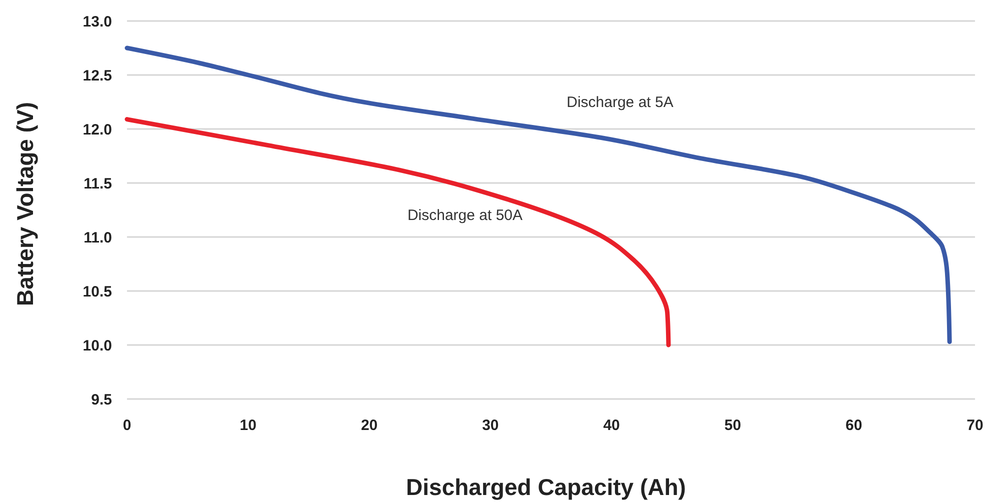 The image size is (992, 504). I want to click on x-axis-title: Discharged Capacity (Ah), so click(546, 487).